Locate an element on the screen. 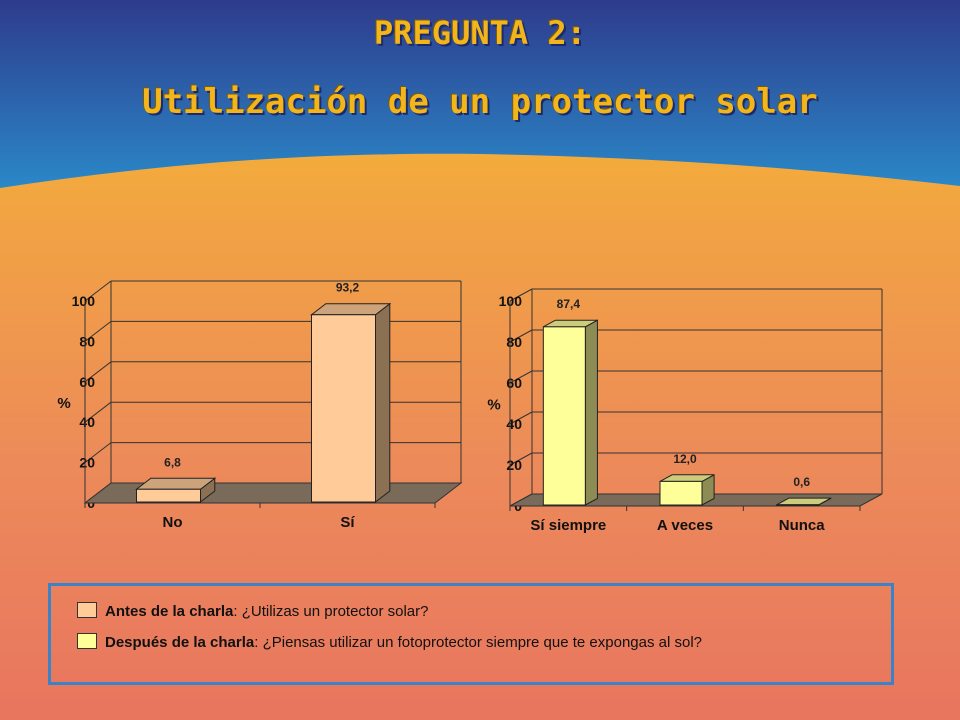 The width and height of the screenshot is (960, 720). data-label: 6,8 is located at coordinates (172, 462).